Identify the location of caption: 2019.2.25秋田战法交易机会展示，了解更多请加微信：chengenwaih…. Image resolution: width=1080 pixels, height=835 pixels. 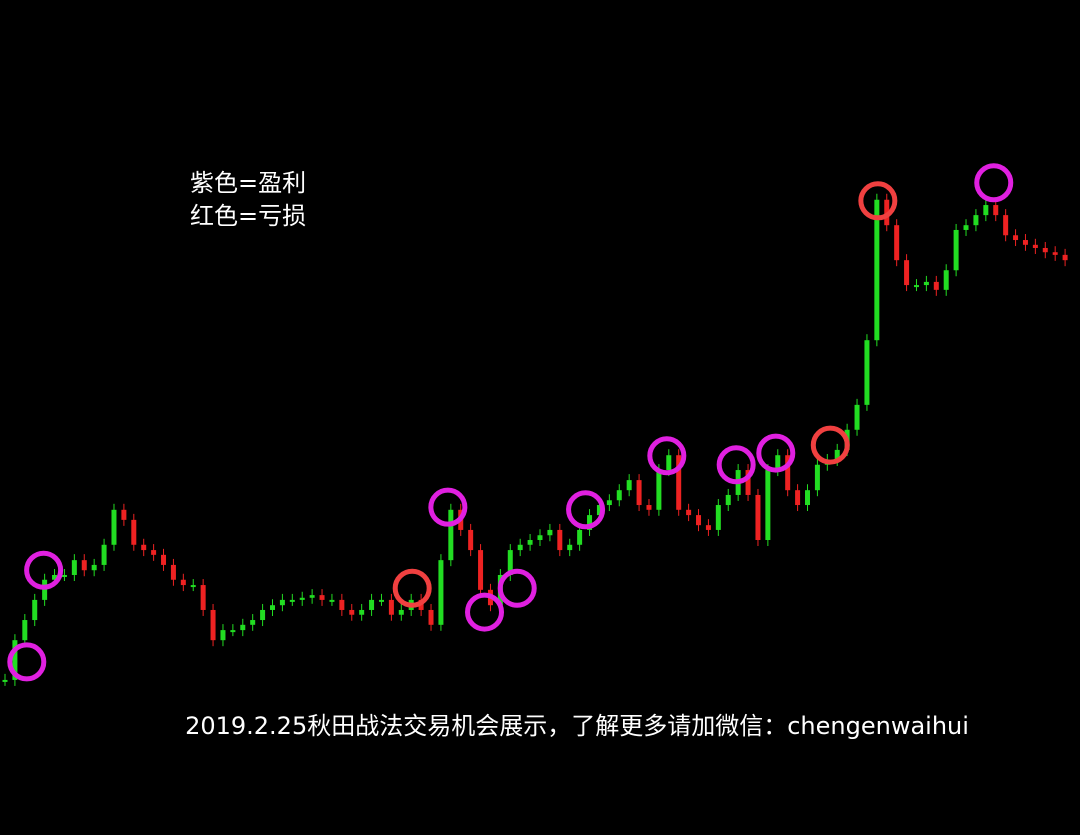
(577, 726).